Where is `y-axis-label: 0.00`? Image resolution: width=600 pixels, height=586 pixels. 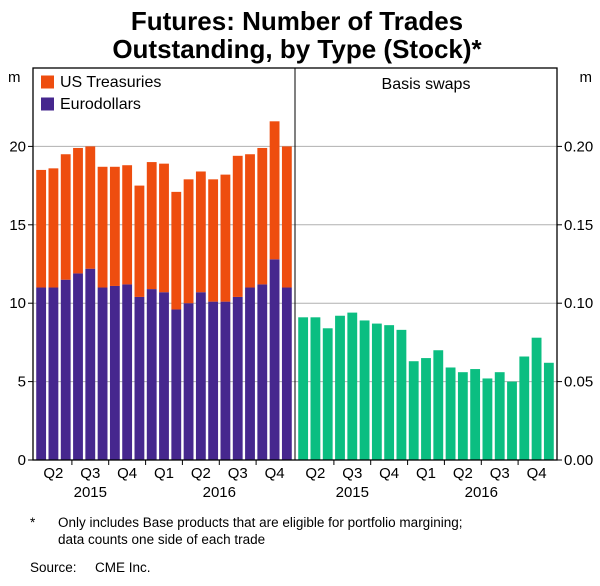 y-axis-label: 0.00 is located at coordinates (578, 460).